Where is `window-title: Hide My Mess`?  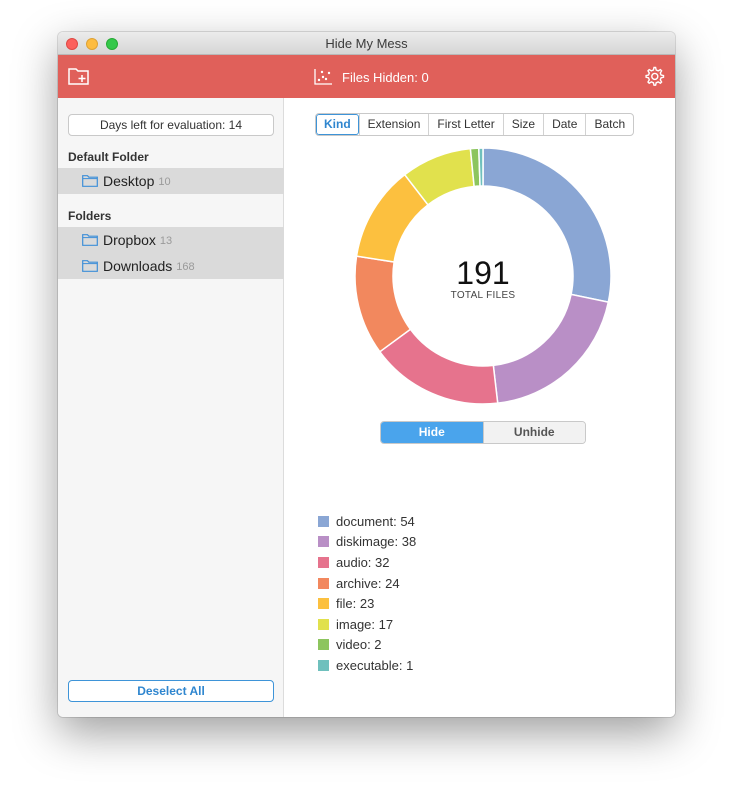 window-title: Hide My Mess is located at coordinates (366, 43).